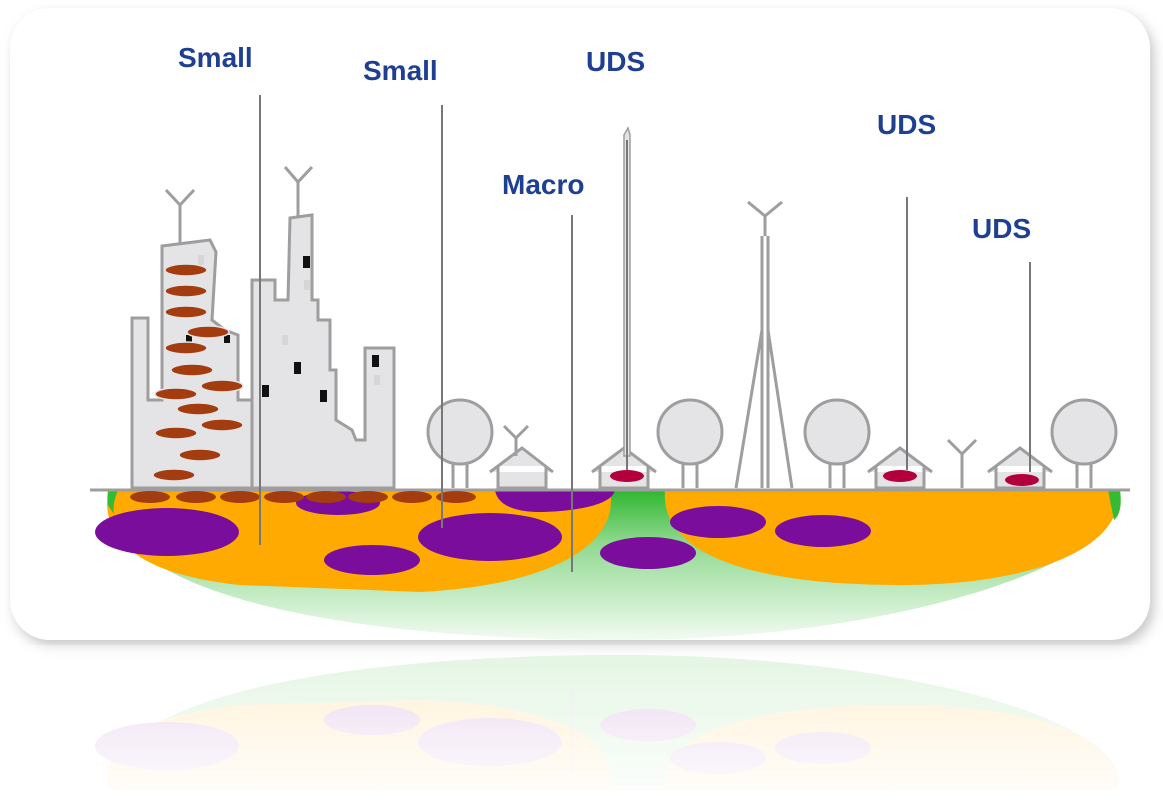  I want to click on macro-edge-right, so click(1114, 505).